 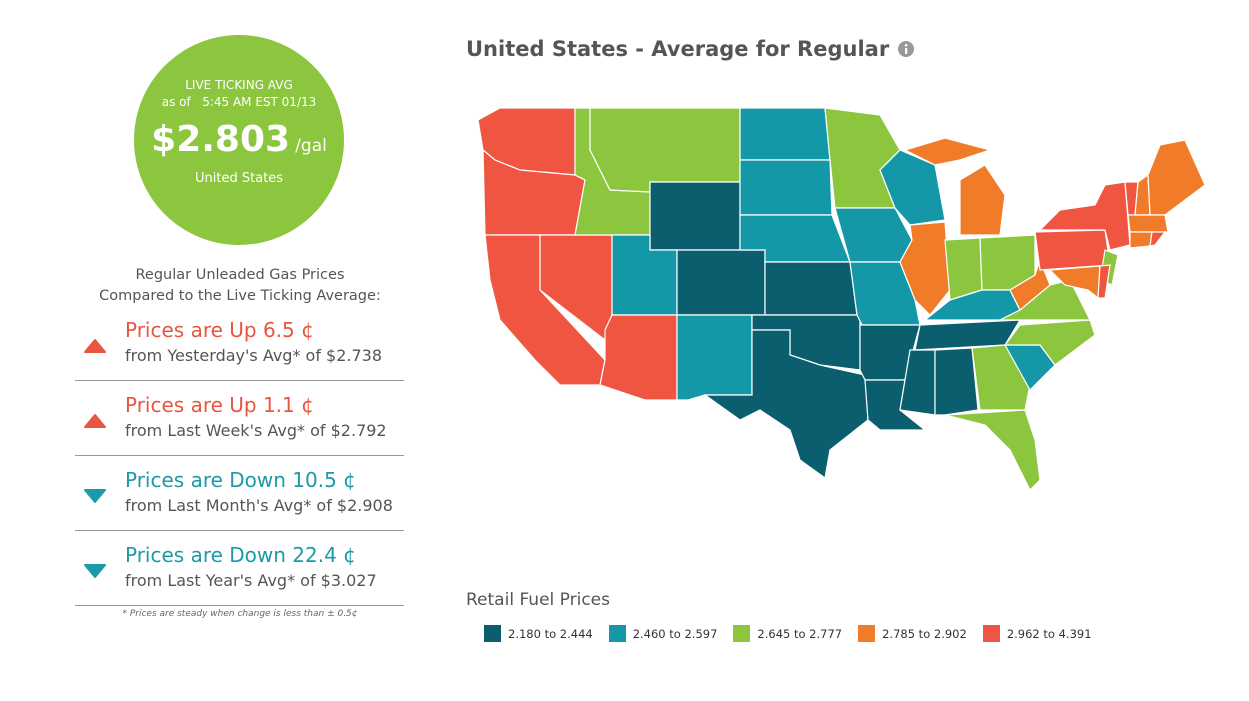 What do you see at coordinates (256, 430) in the screenshot?
I see `detail: from Last Week's Avg* of $2.792` at bounding box center [256, 430].